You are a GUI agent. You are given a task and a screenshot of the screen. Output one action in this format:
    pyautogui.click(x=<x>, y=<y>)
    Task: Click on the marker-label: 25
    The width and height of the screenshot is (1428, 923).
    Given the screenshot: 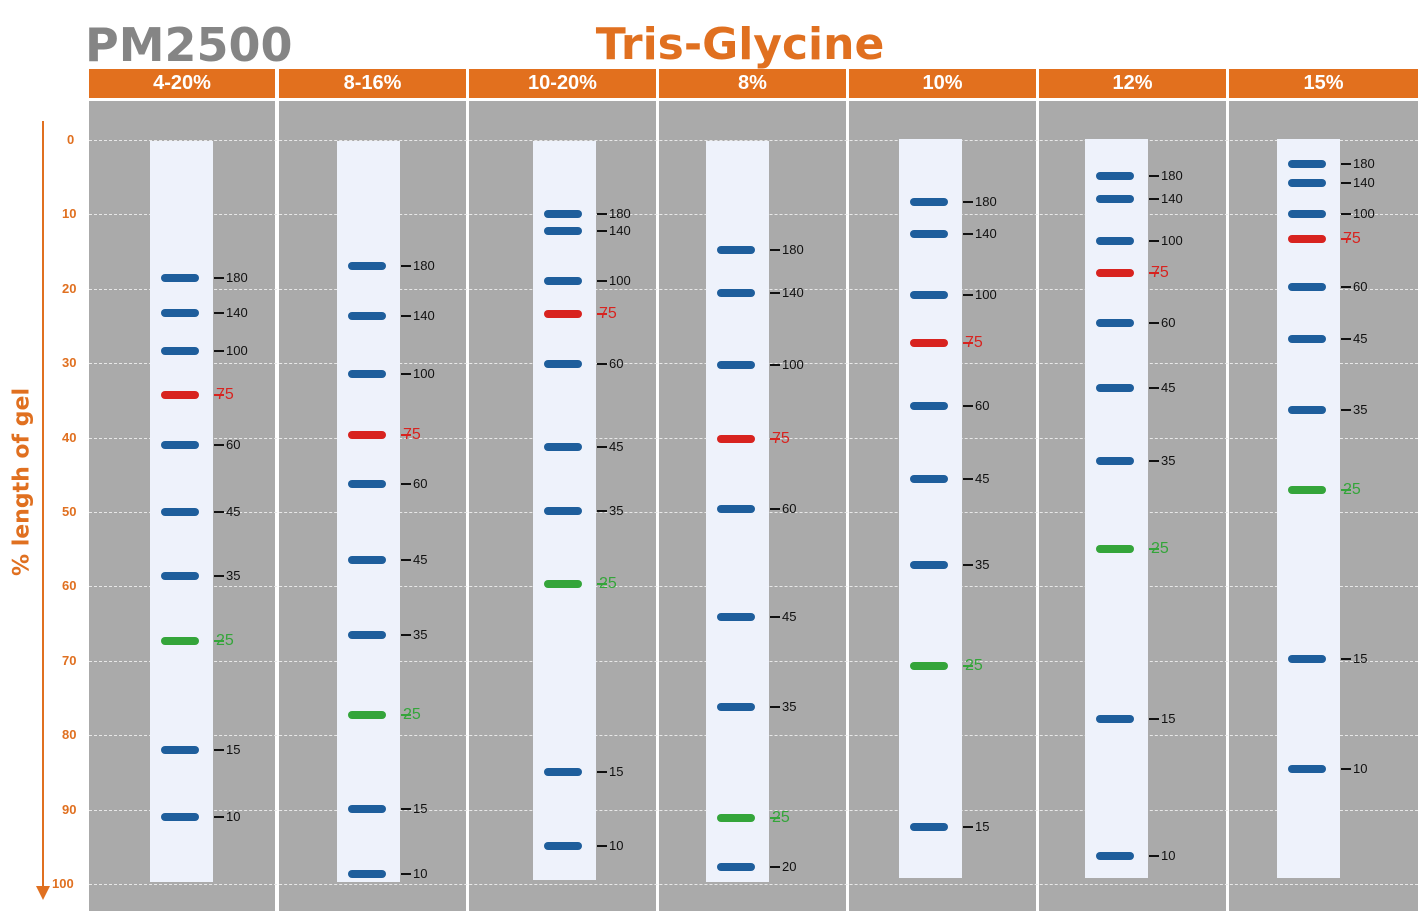 What is the action you would take?
    pyautogui.click(x=225, y=640)
    